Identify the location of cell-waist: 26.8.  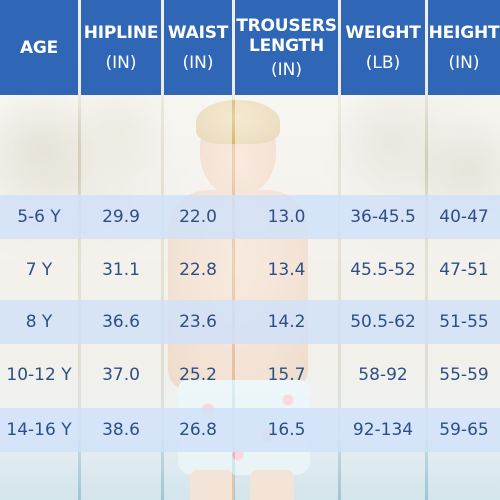
(198, 430).